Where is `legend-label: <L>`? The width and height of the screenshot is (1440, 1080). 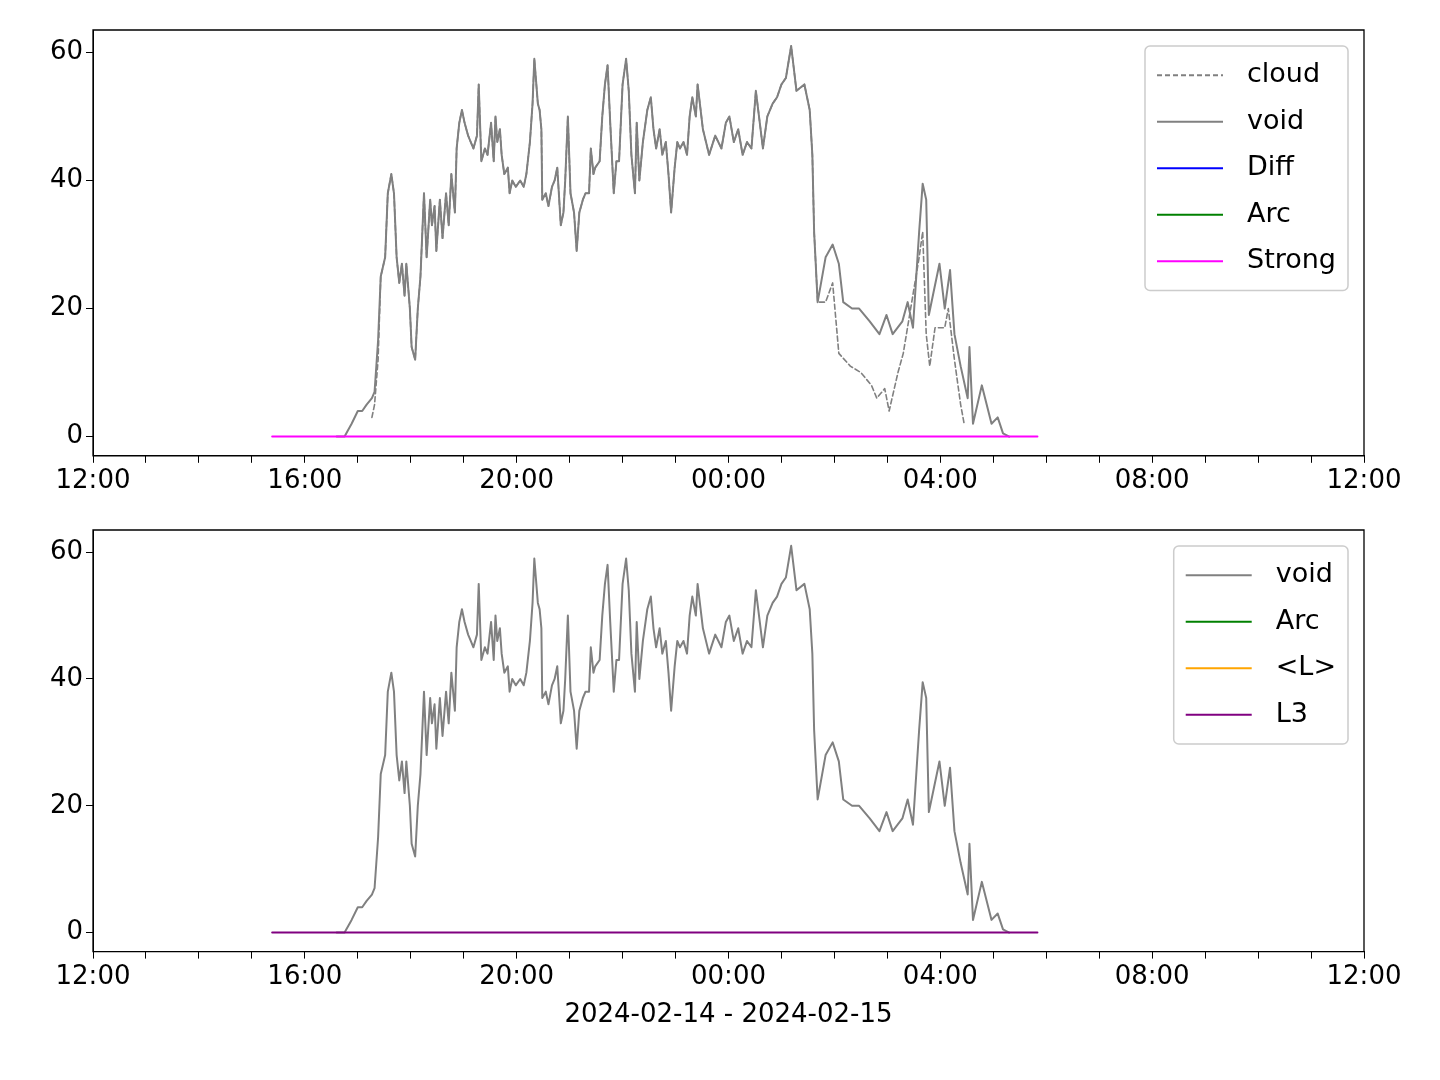
legend-label: <L> is located at coordinates (1306, 666).